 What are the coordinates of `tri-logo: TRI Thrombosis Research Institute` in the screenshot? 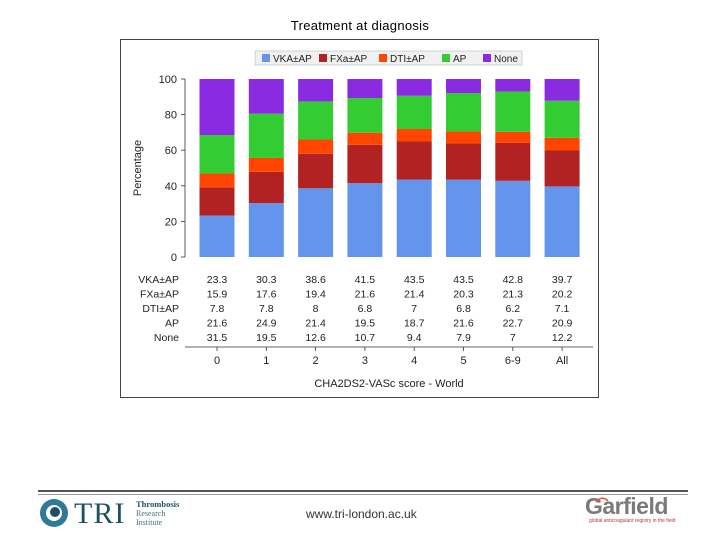 It's located at (113, 514).